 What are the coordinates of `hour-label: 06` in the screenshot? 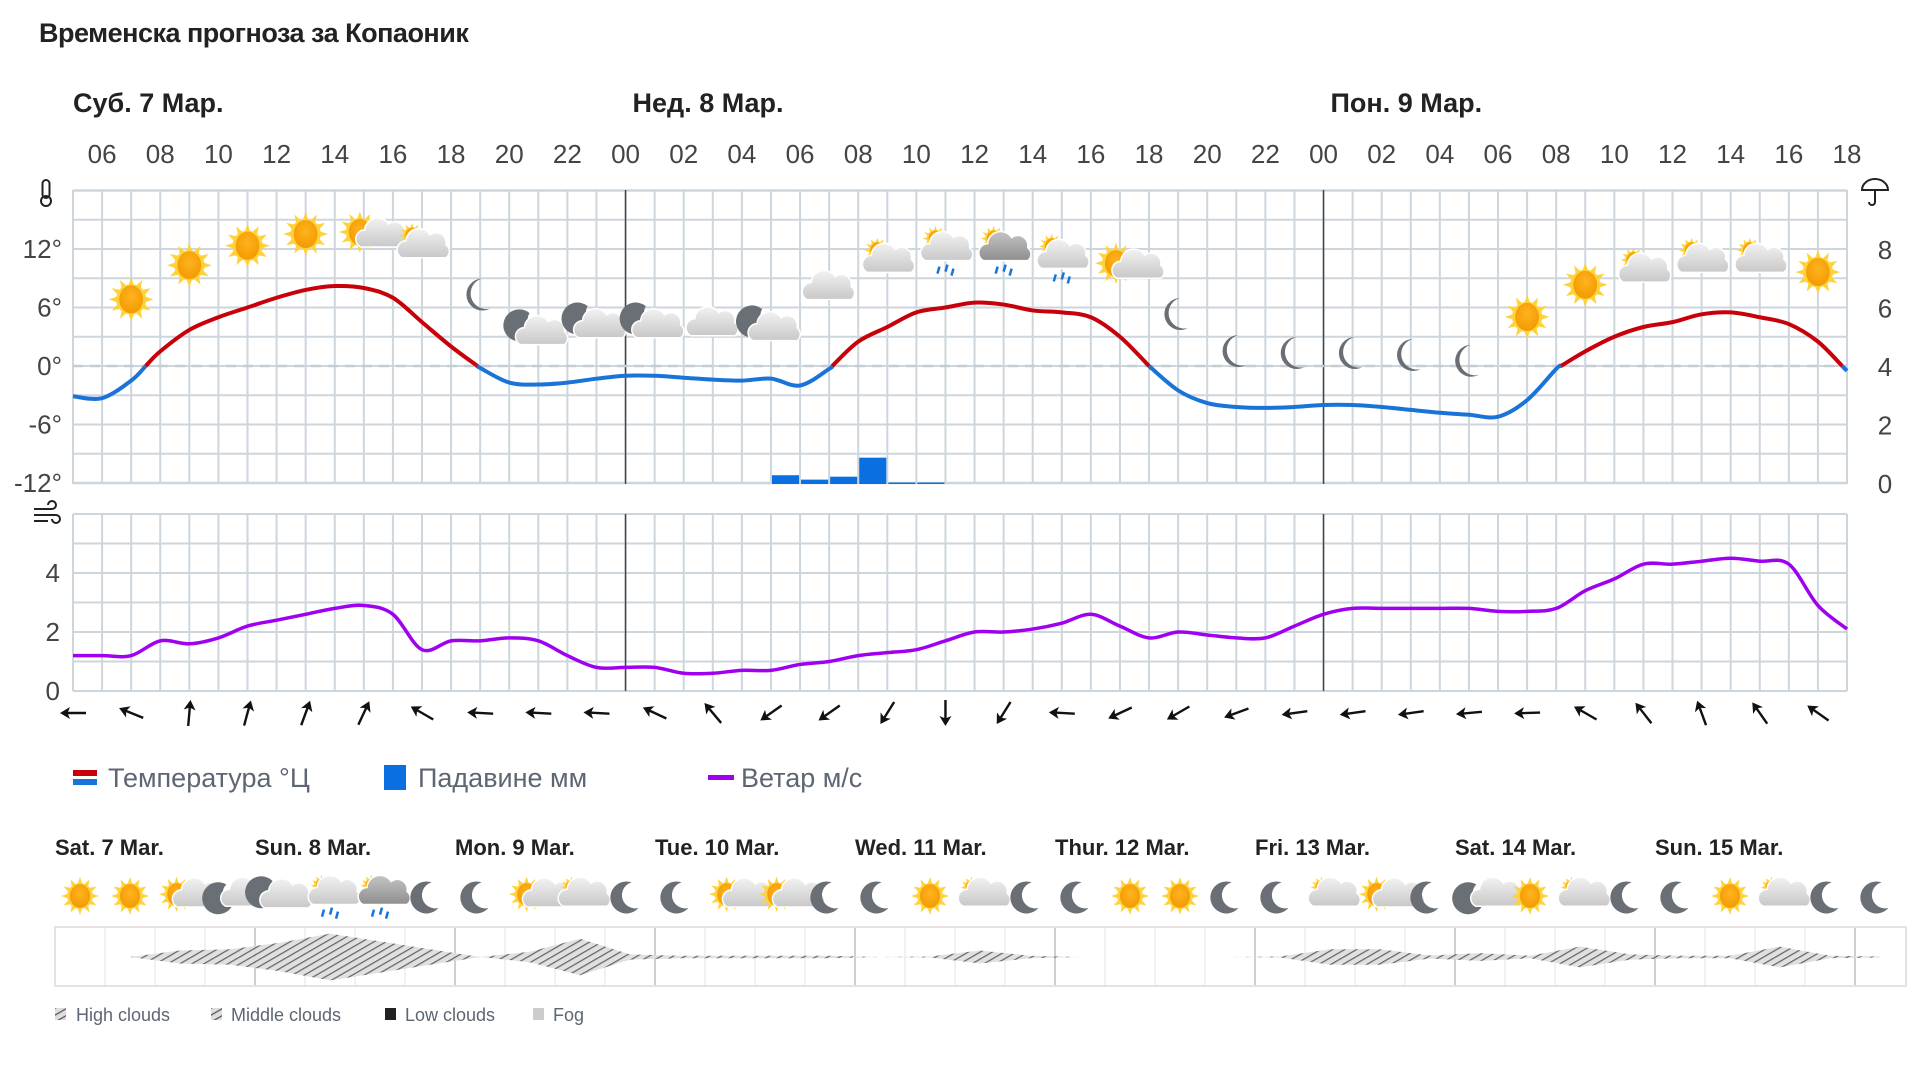 It's located at (102, 154).